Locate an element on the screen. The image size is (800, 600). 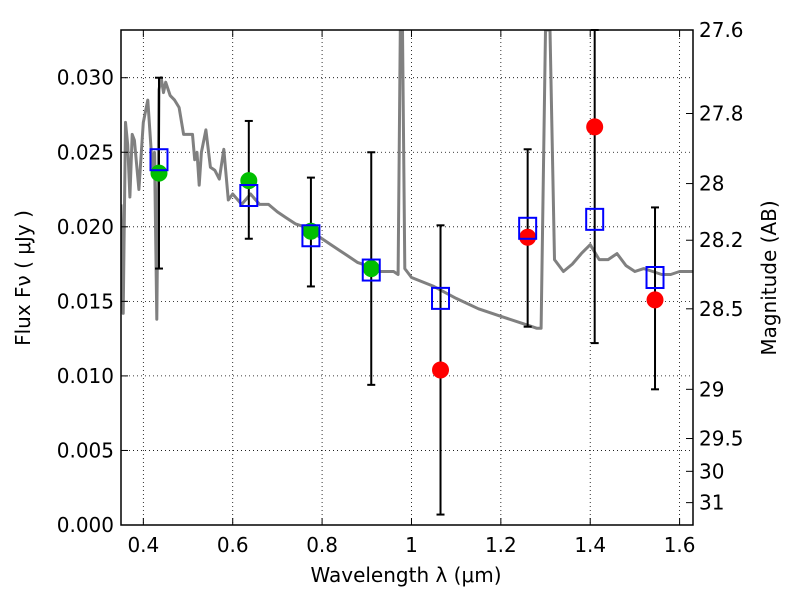
y-tick-label: 0.010 is located at coordinates (85, 376).